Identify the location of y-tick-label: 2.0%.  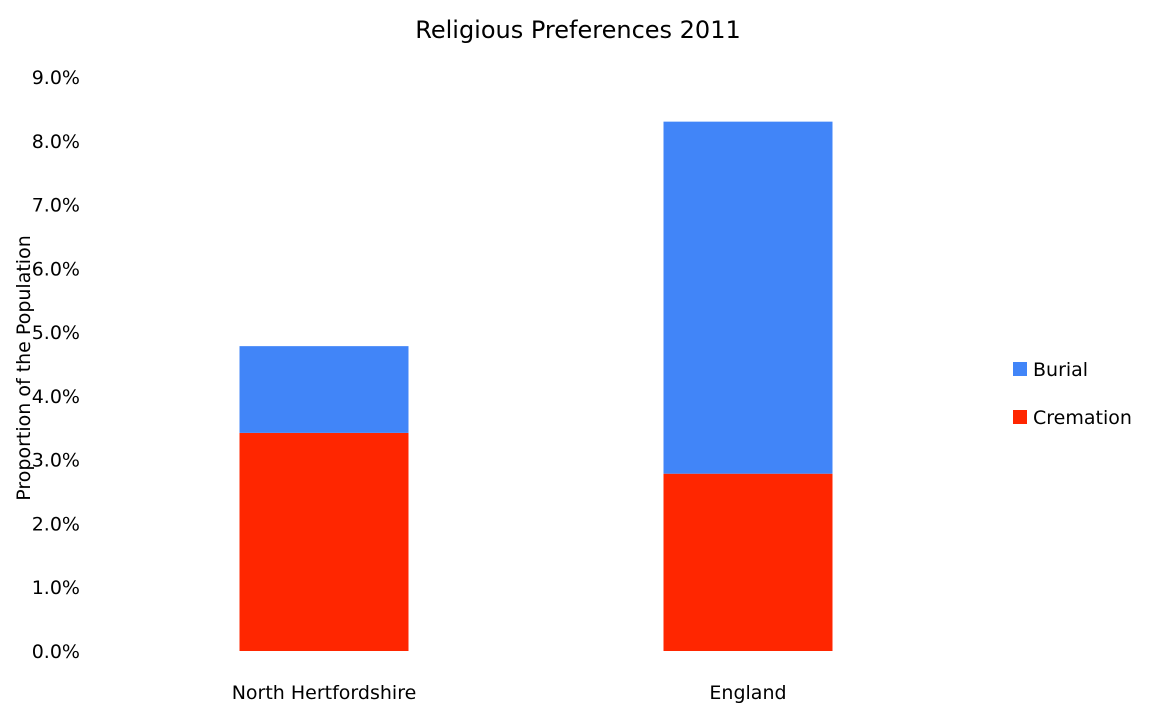
(56, 524).